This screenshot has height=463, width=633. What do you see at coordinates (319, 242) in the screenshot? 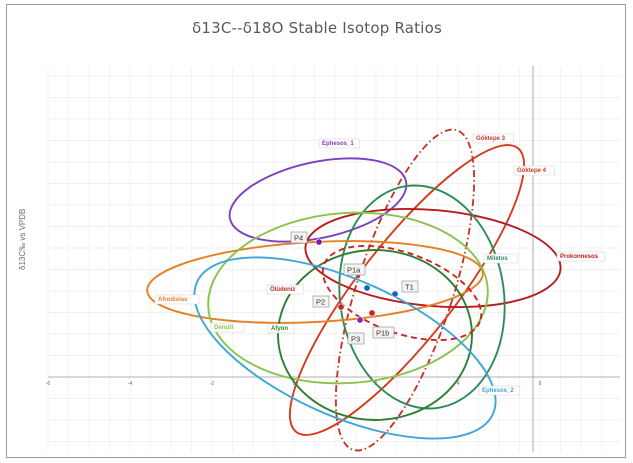
I see `sample-point-p4` at bounding box center [319, 242].